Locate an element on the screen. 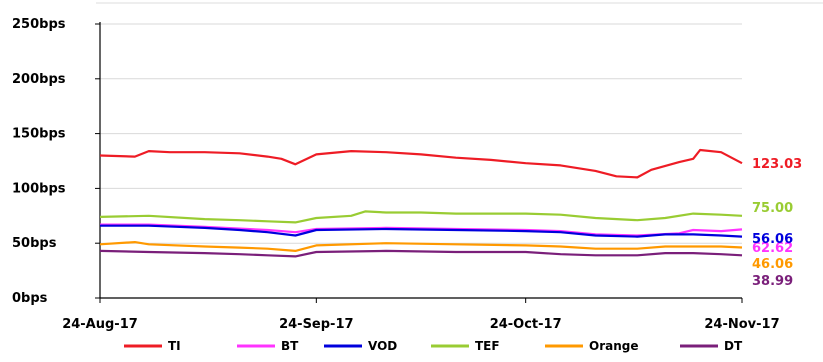 This screenshot has height=362, width=823. y-axis-ticks: 0bps 50bps 100bps 150bps 200bps 250bps is located at coordinates (56, 161).